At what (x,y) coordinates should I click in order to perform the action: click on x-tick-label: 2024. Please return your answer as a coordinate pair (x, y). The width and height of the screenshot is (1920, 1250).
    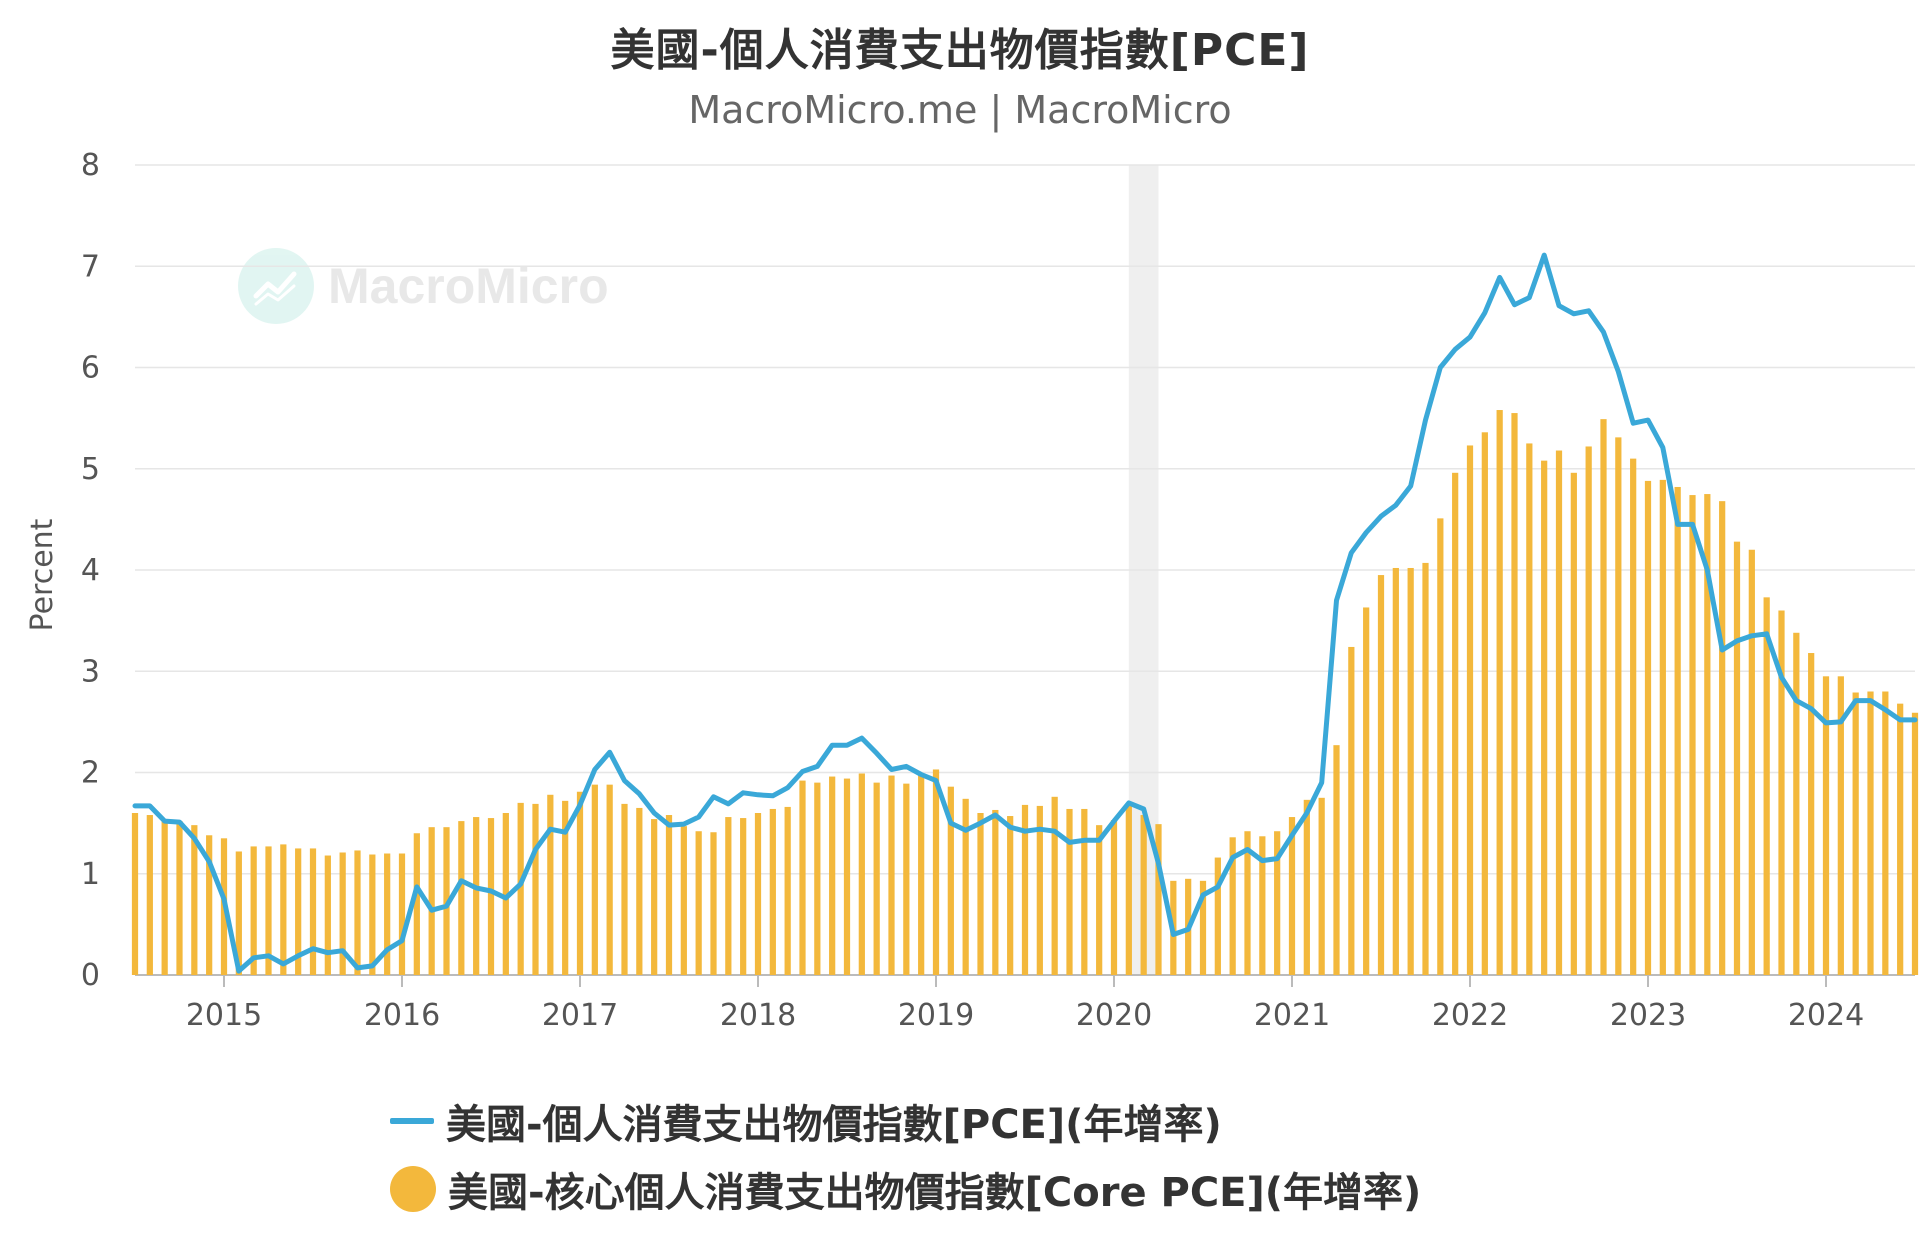
    Looking at the image, I should click on (1826, 1015).